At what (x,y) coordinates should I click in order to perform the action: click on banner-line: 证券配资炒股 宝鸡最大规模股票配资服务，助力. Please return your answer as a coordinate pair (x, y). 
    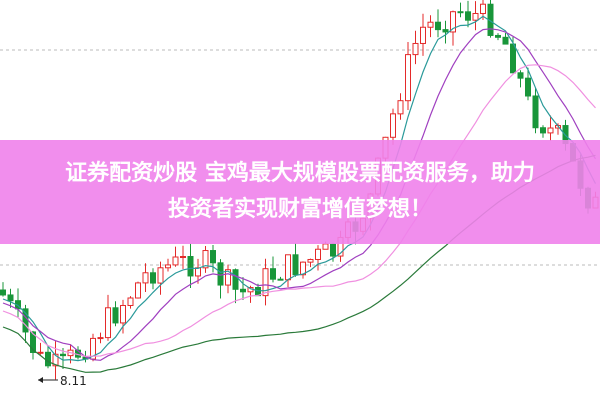
    Looking at the image, I should click on (300, 173).